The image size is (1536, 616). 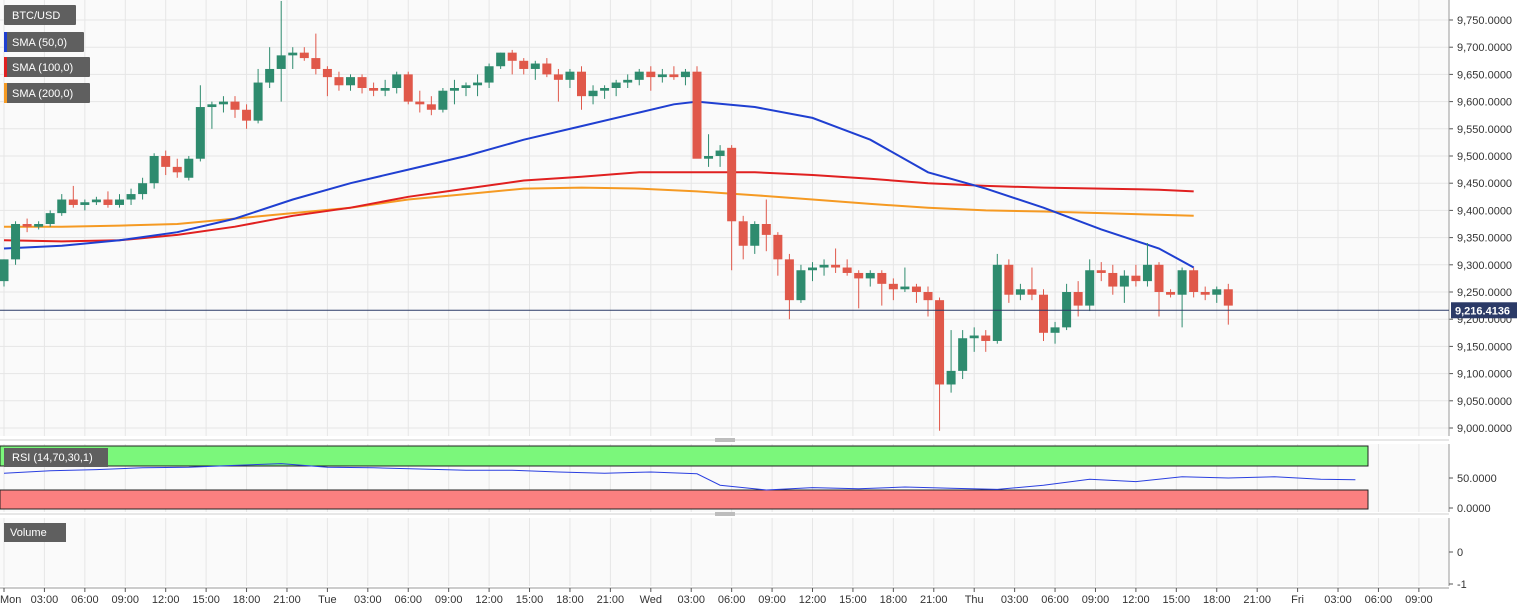 I want to click on volume-panel: 0 -1, so click(x=733, y=554).